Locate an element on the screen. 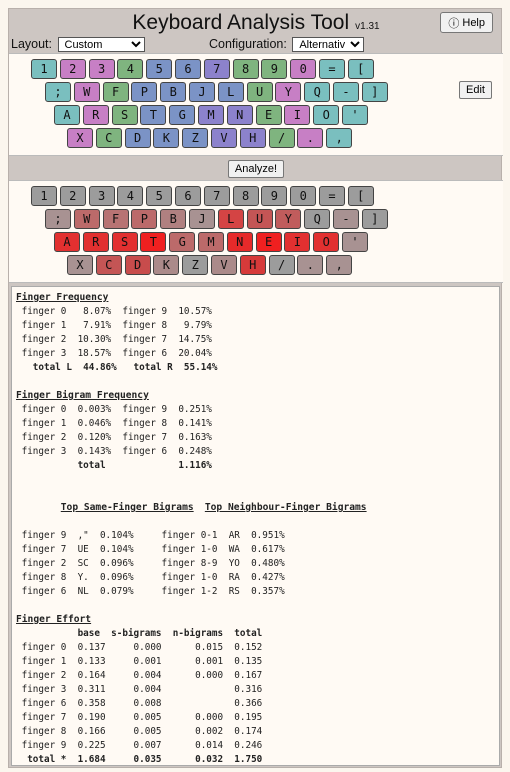 This screenshot has height=772, width=510. heatmap-key: T is located at coordinates (153, 242).